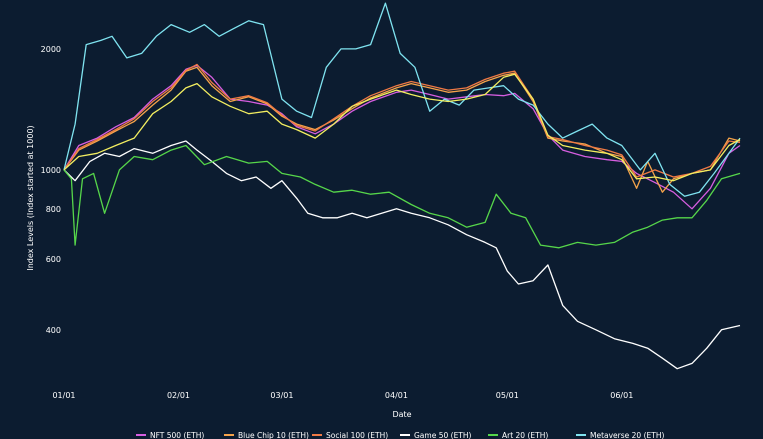  I want to click on legend-label: Metaverse 20 (ETH), so click(627, 435).